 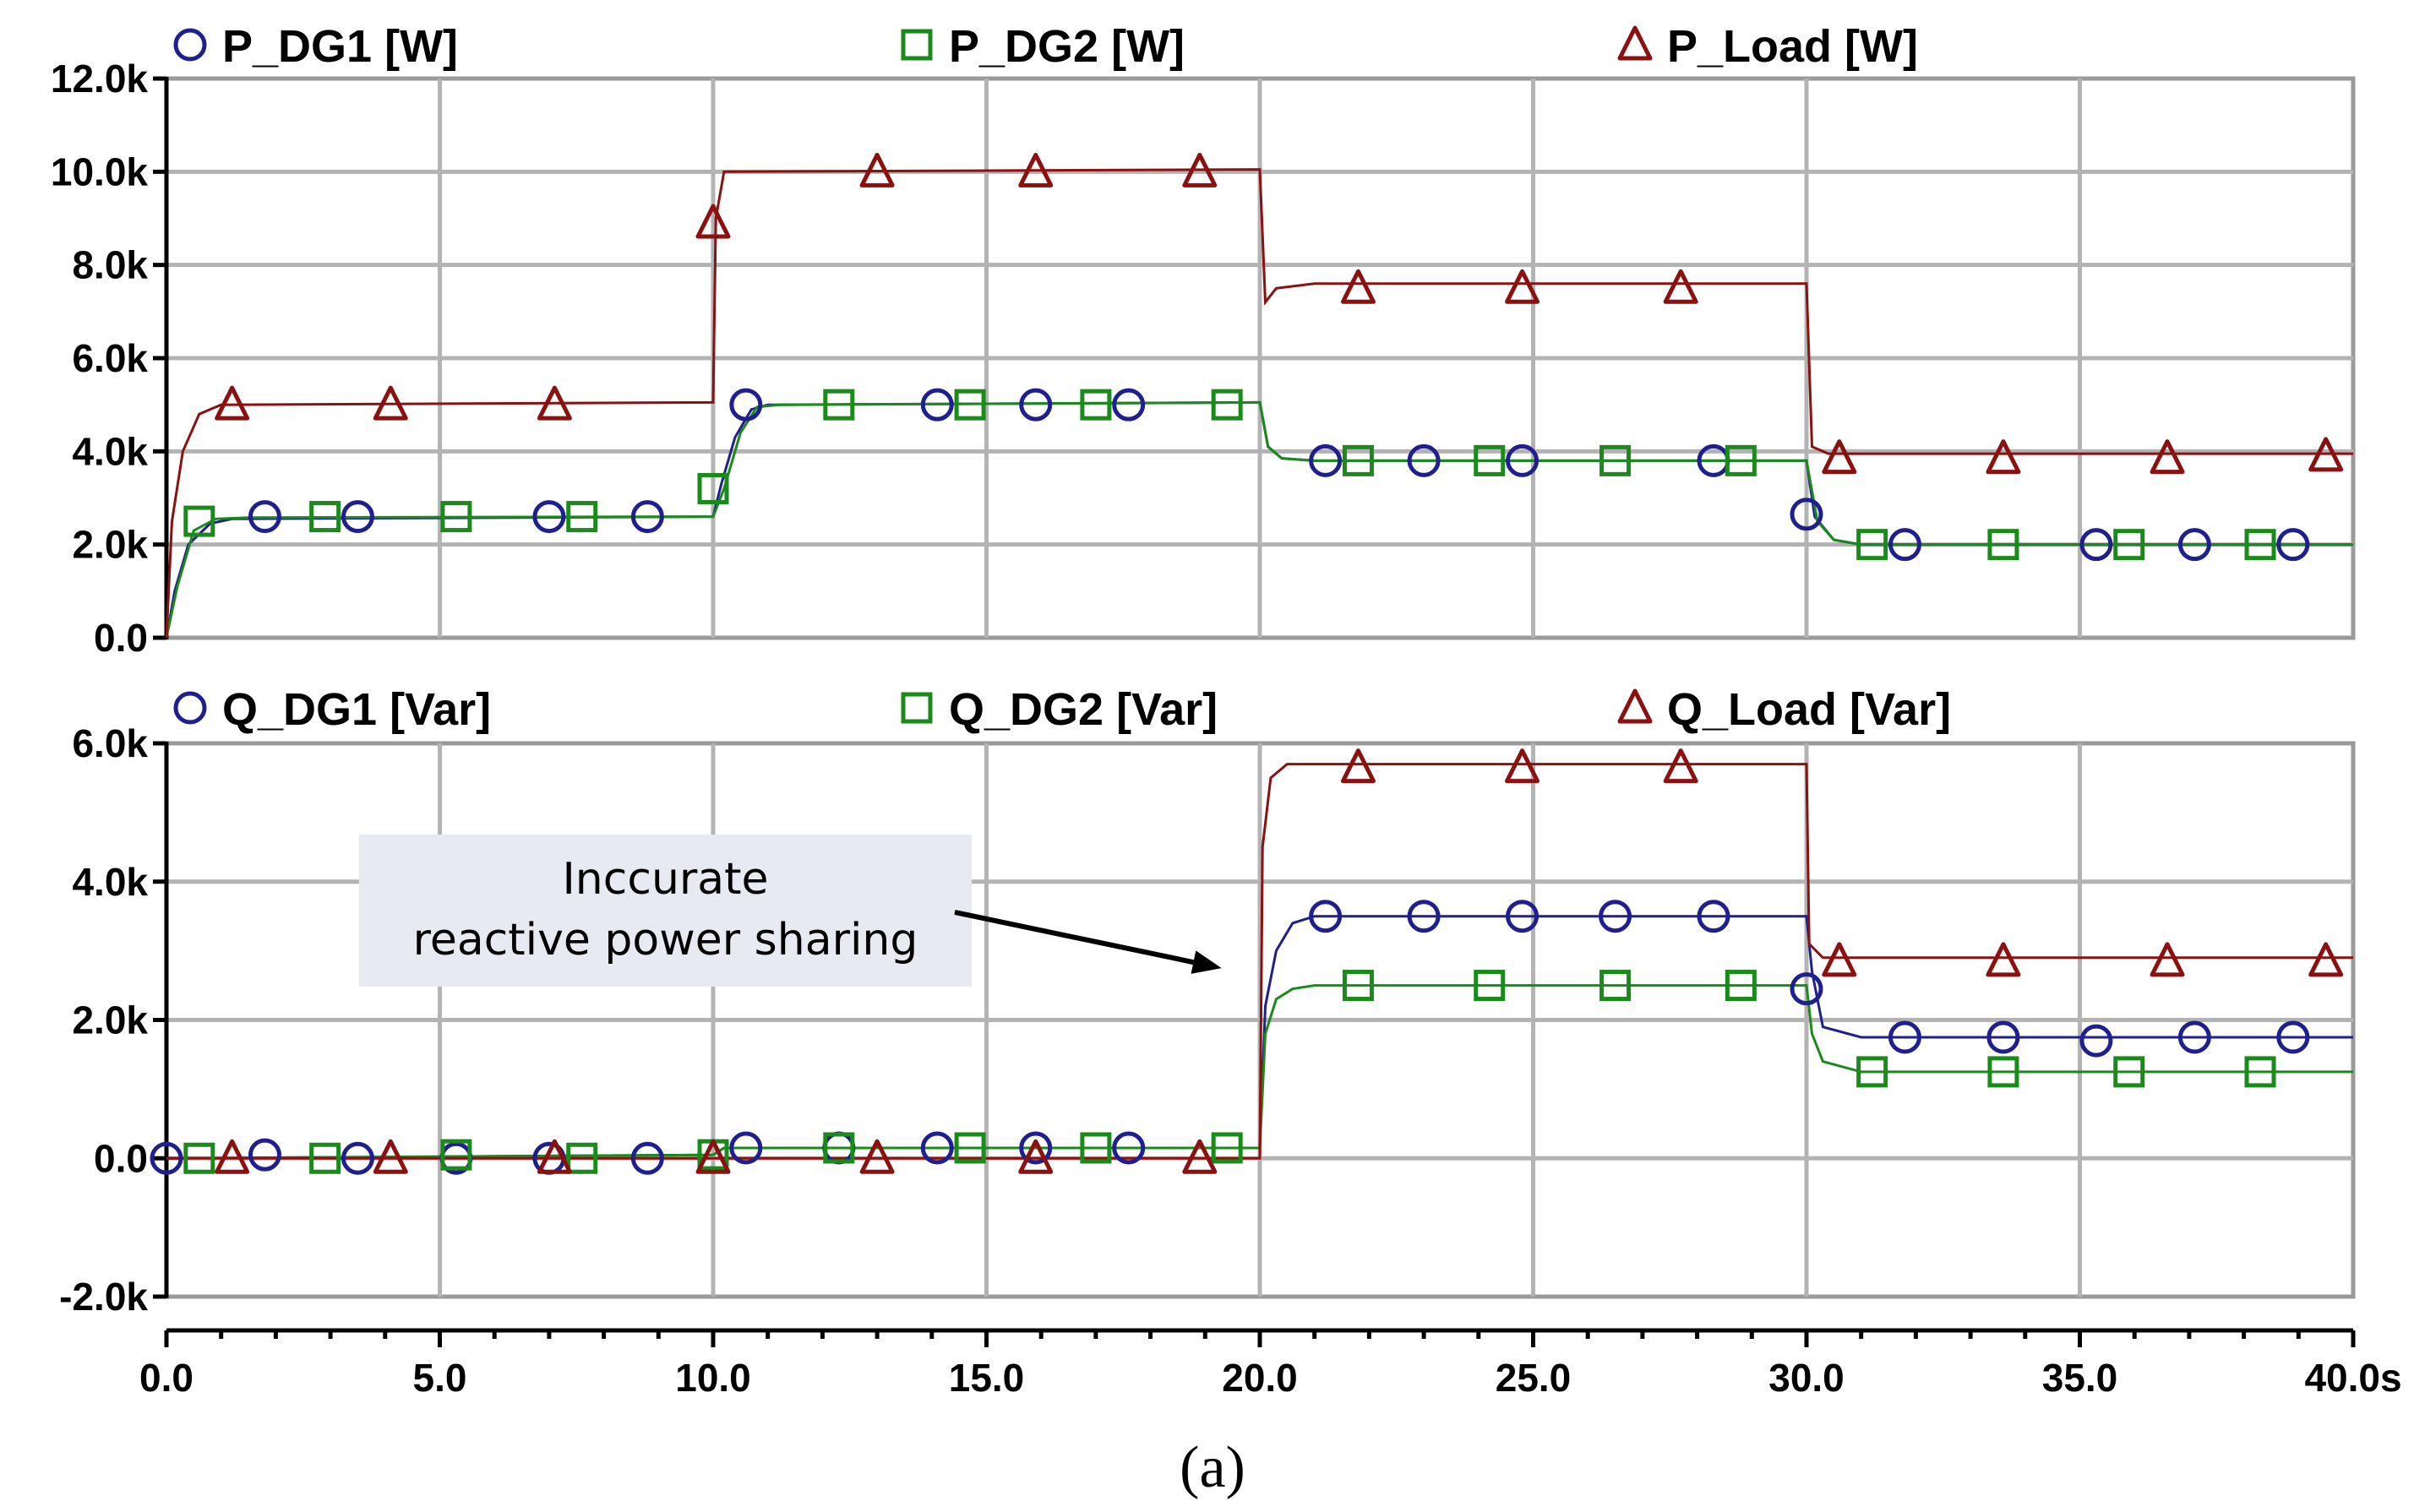 I want to click on y-tick-label: -2.0k, so click(x=103, y=1297).